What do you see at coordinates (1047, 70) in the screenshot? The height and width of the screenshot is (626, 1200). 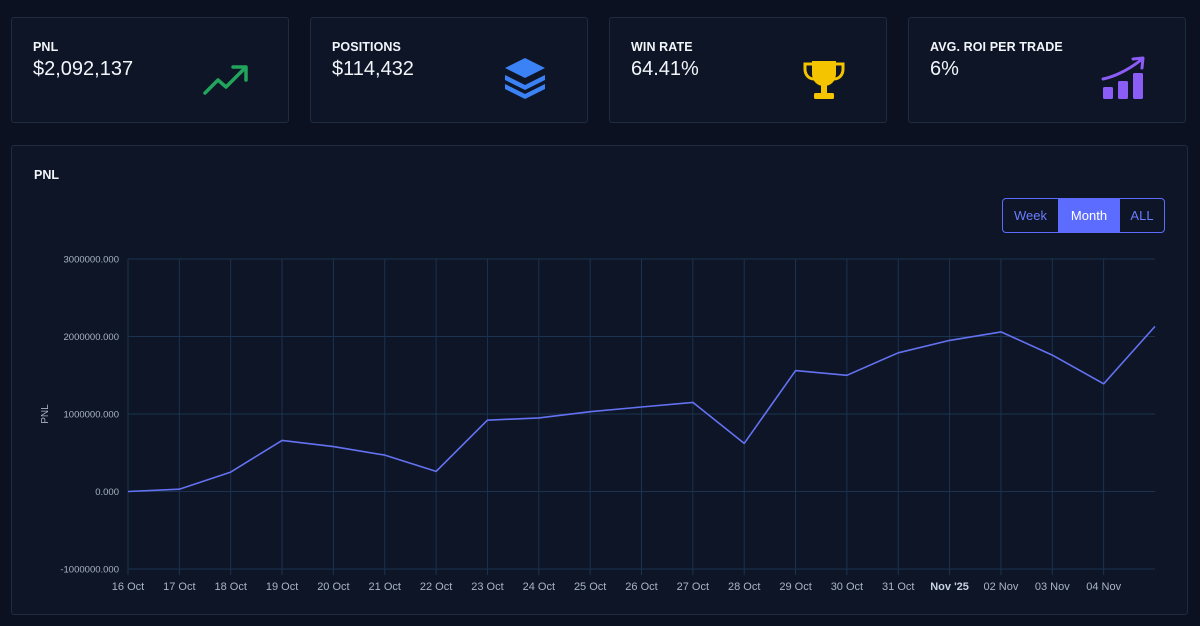 I see `stat-card-avg-roi: AVG. ROI PER TRADE 6%` at bounding box center [1047, 70].